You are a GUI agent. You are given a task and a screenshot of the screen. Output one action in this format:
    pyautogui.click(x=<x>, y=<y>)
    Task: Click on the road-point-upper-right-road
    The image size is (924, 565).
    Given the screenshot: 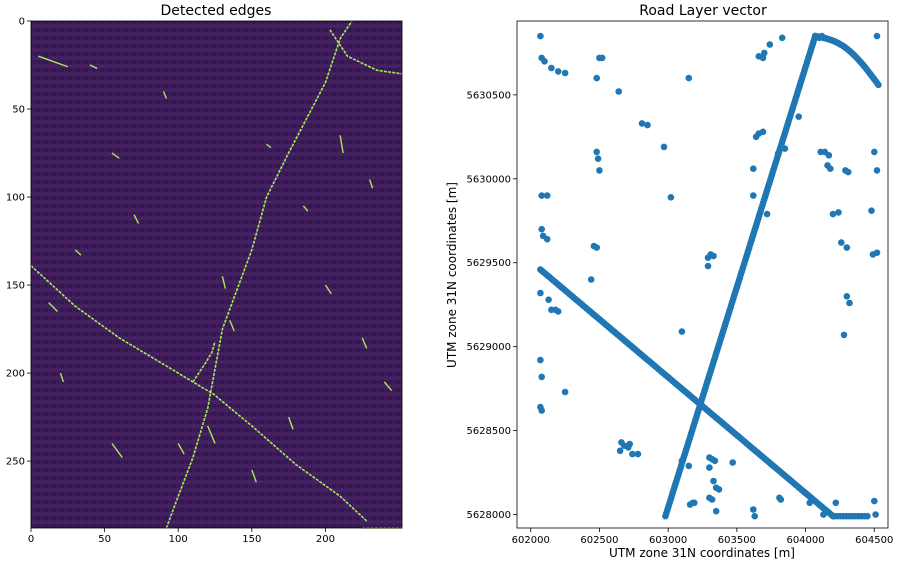 What is the action you would take?
    pyautogui.click(x=878, y=85)
    